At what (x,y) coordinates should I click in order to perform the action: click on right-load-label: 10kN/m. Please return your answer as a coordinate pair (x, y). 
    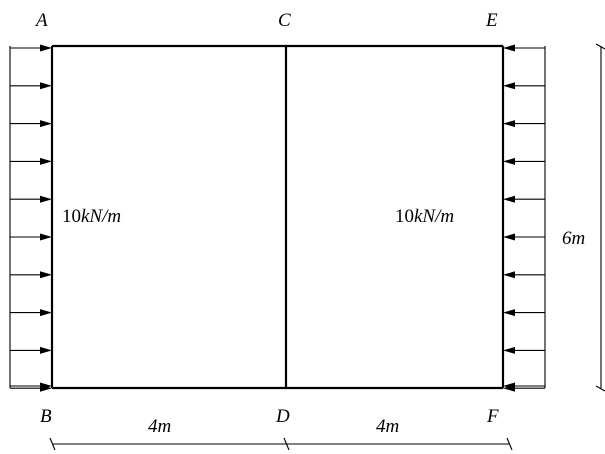
    Looking at the image, I should click on (424, 216).